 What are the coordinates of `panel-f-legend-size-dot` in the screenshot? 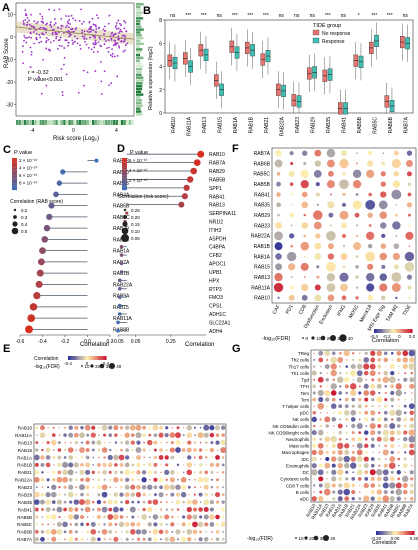 It's located at (323, 338).